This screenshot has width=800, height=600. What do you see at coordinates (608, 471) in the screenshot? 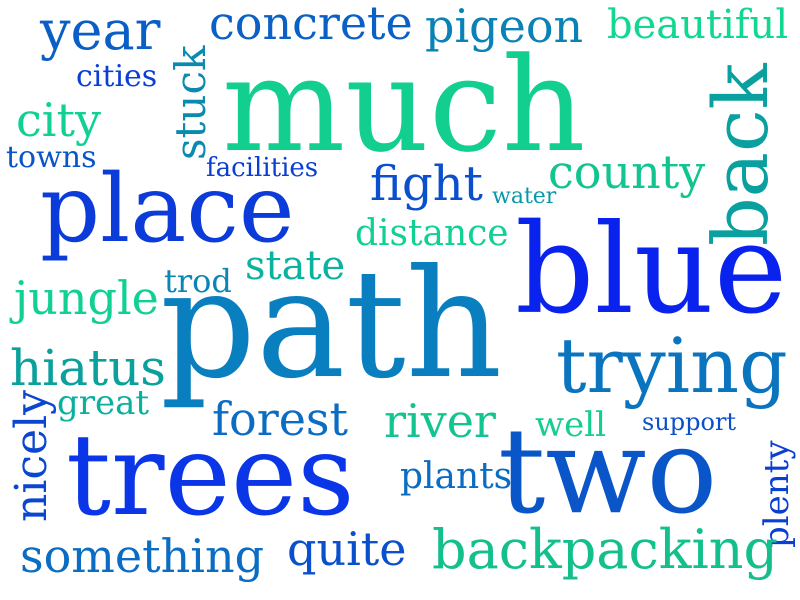
I see `word-two: two` at bounding box center [608, 471].